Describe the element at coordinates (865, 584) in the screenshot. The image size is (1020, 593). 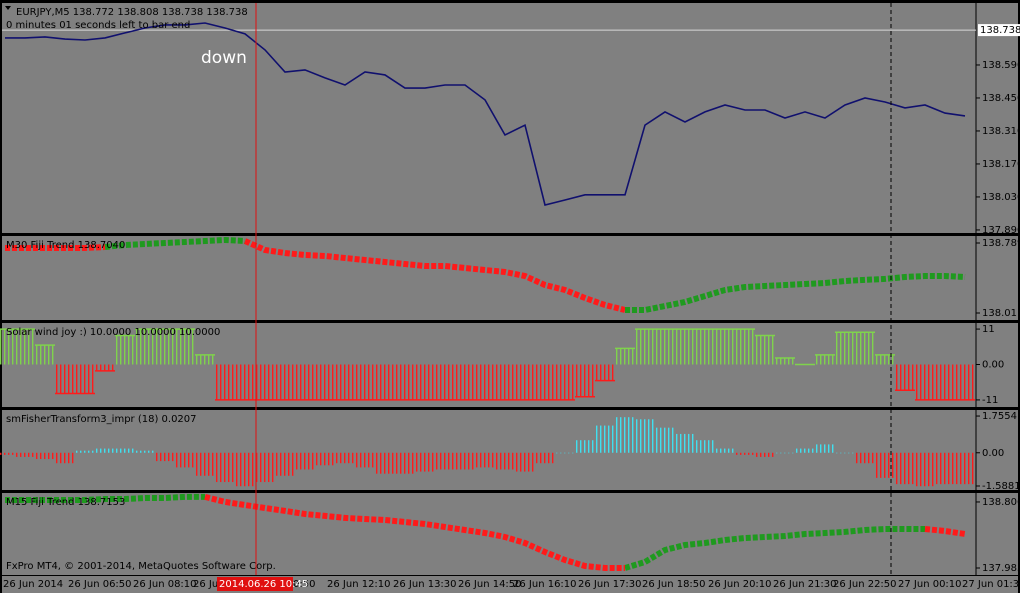
I see `x-tick-label: 26 Jun 22:50` at that location.